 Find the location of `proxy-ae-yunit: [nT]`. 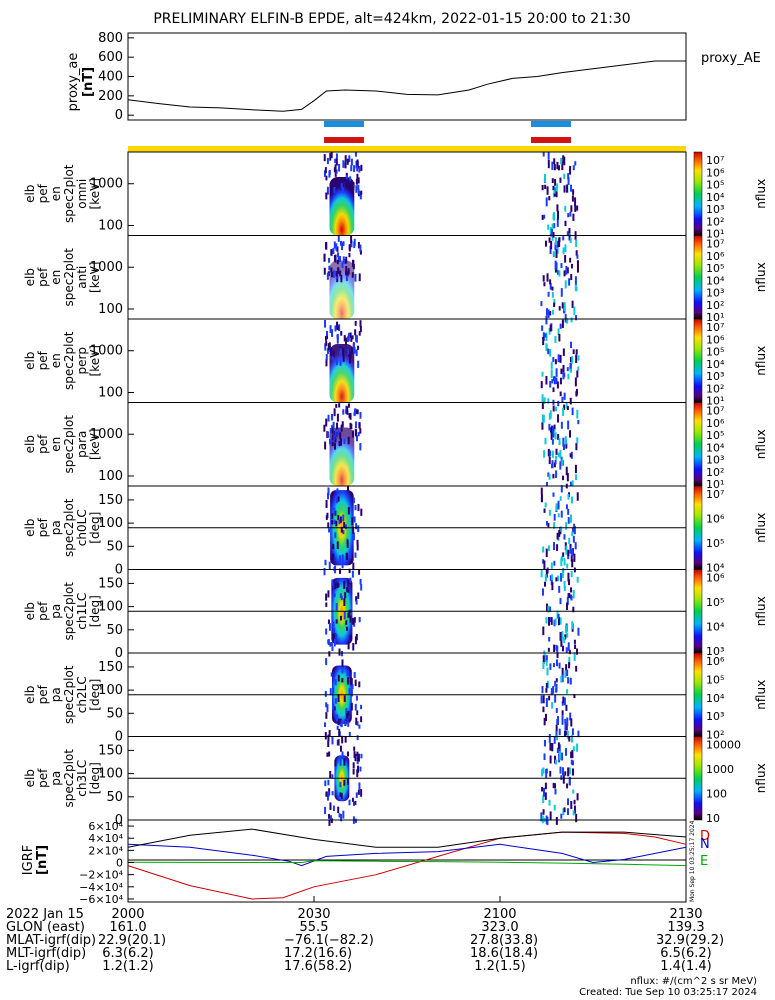

proxy-ae-yunit: [nT] is located at coordinates (88, 82).